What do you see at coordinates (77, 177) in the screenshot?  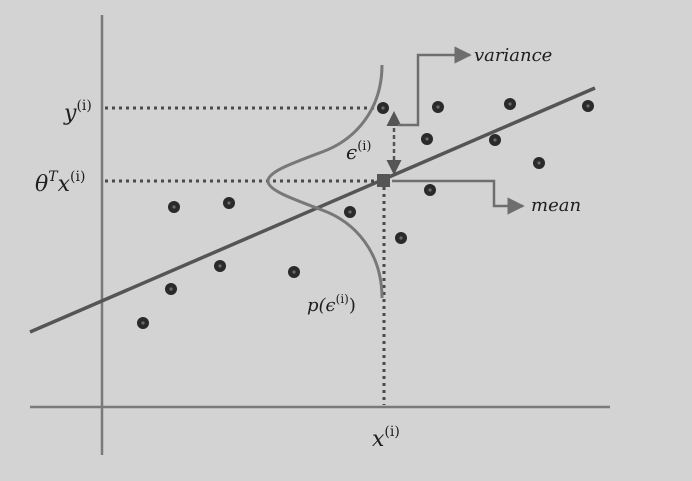 I see `theta-x-superscript: (i)` at bounding box center [77, 177].